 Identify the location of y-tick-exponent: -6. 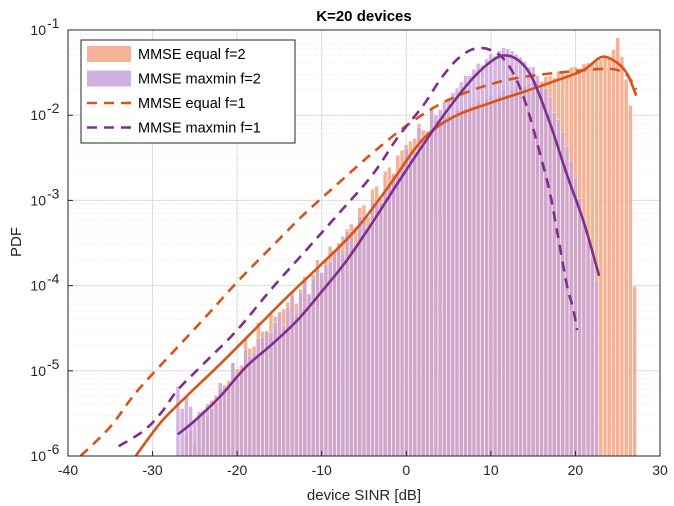
(53, 449).